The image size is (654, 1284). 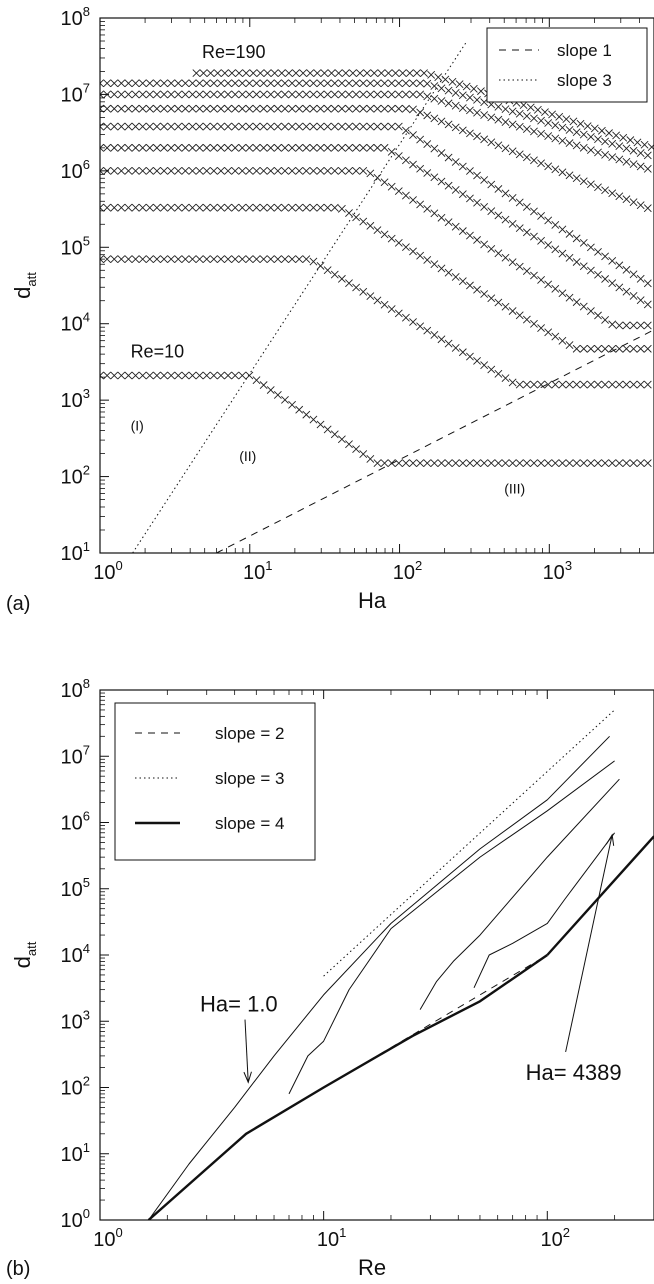 What do you see at coordinates (75, 552) in the screenshot?
I see `y-tick-label: 10¹` at bounding box center [75, 552].